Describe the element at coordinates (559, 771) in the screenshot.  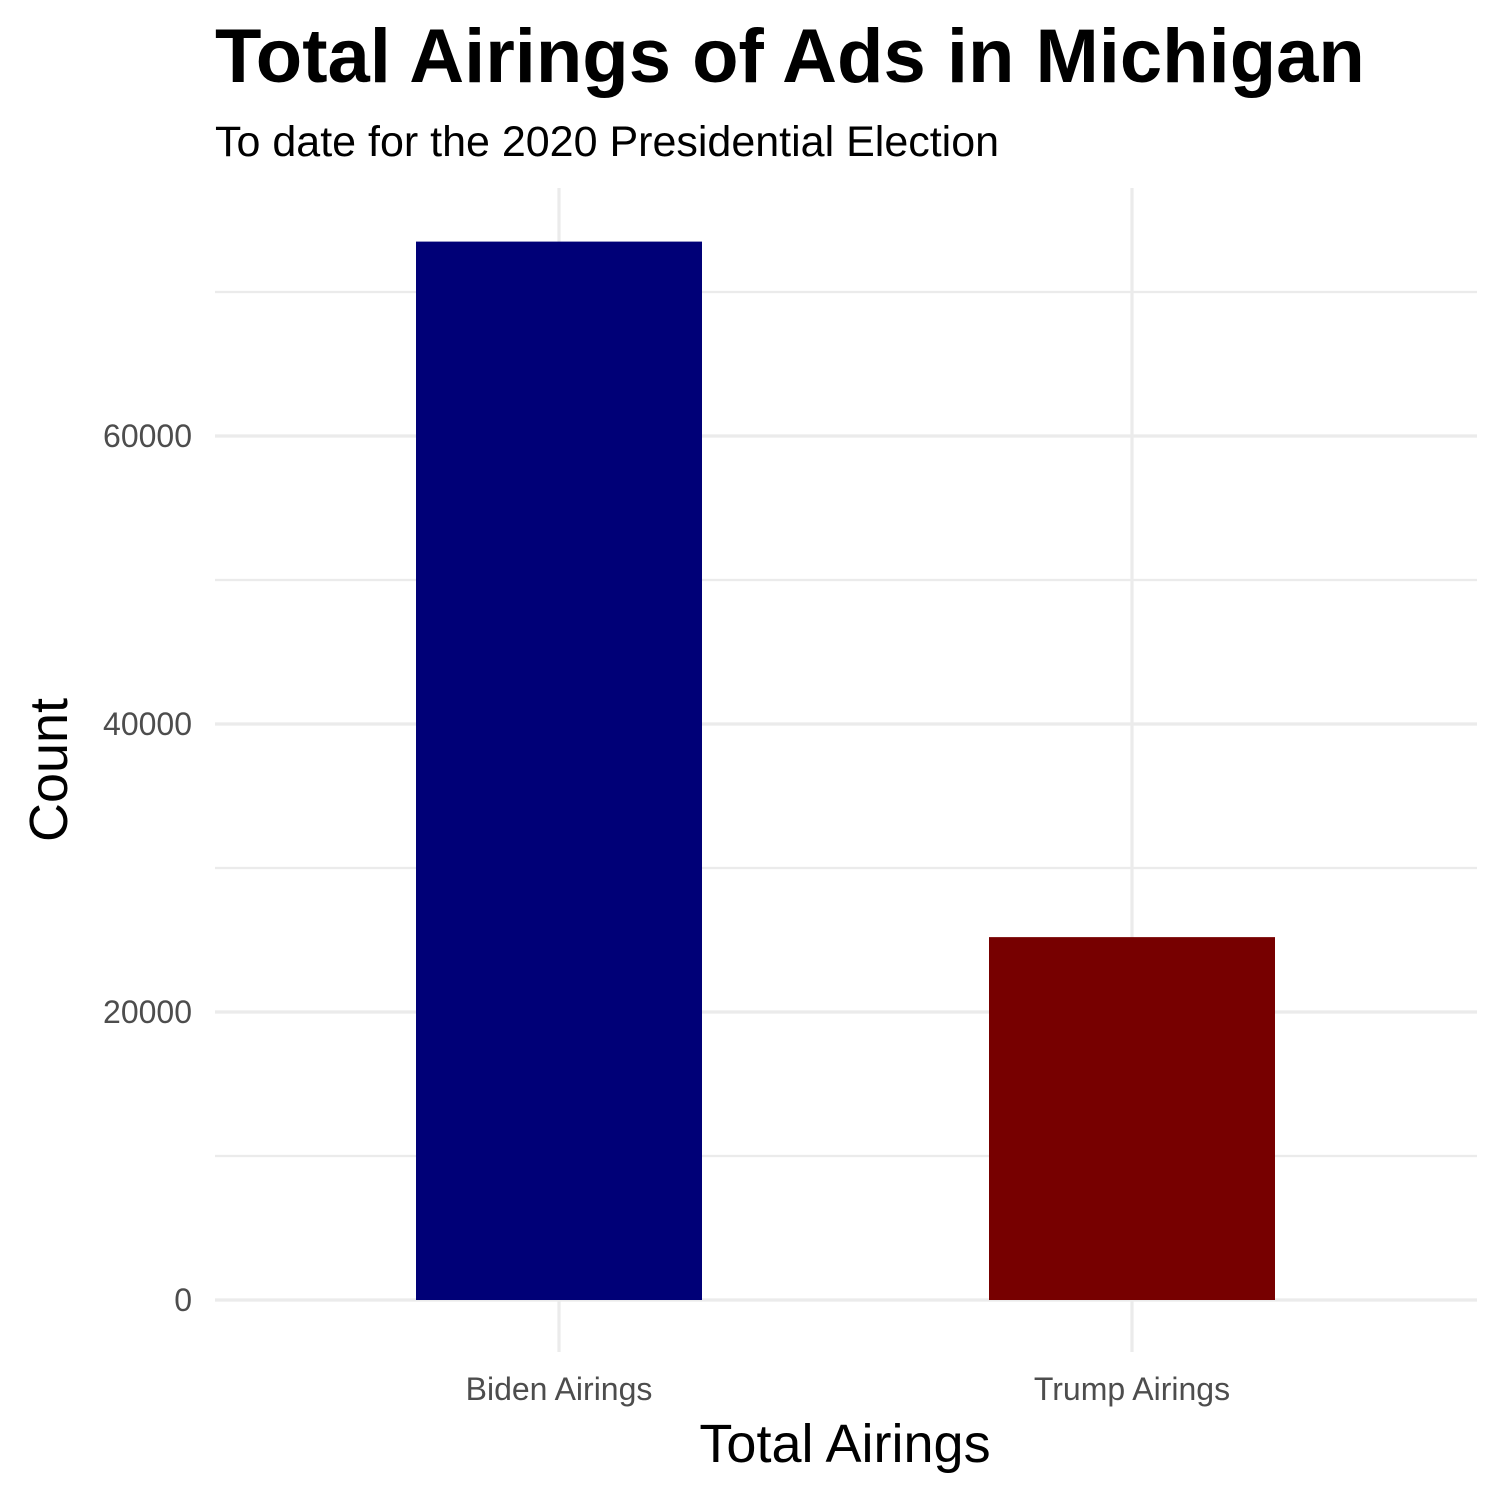
I see `bar-biden-airings` at that location.